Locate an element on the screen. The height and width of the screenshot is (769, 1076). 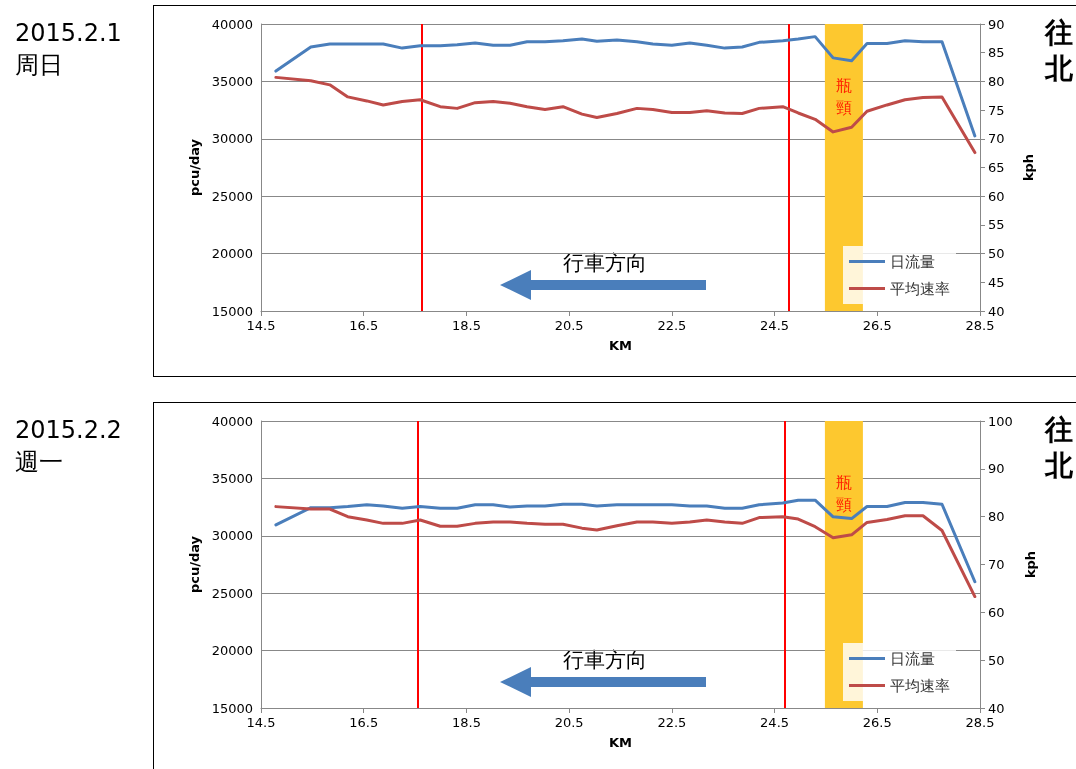
y2-tick-label: 55 is located at coordinates (996, 225).